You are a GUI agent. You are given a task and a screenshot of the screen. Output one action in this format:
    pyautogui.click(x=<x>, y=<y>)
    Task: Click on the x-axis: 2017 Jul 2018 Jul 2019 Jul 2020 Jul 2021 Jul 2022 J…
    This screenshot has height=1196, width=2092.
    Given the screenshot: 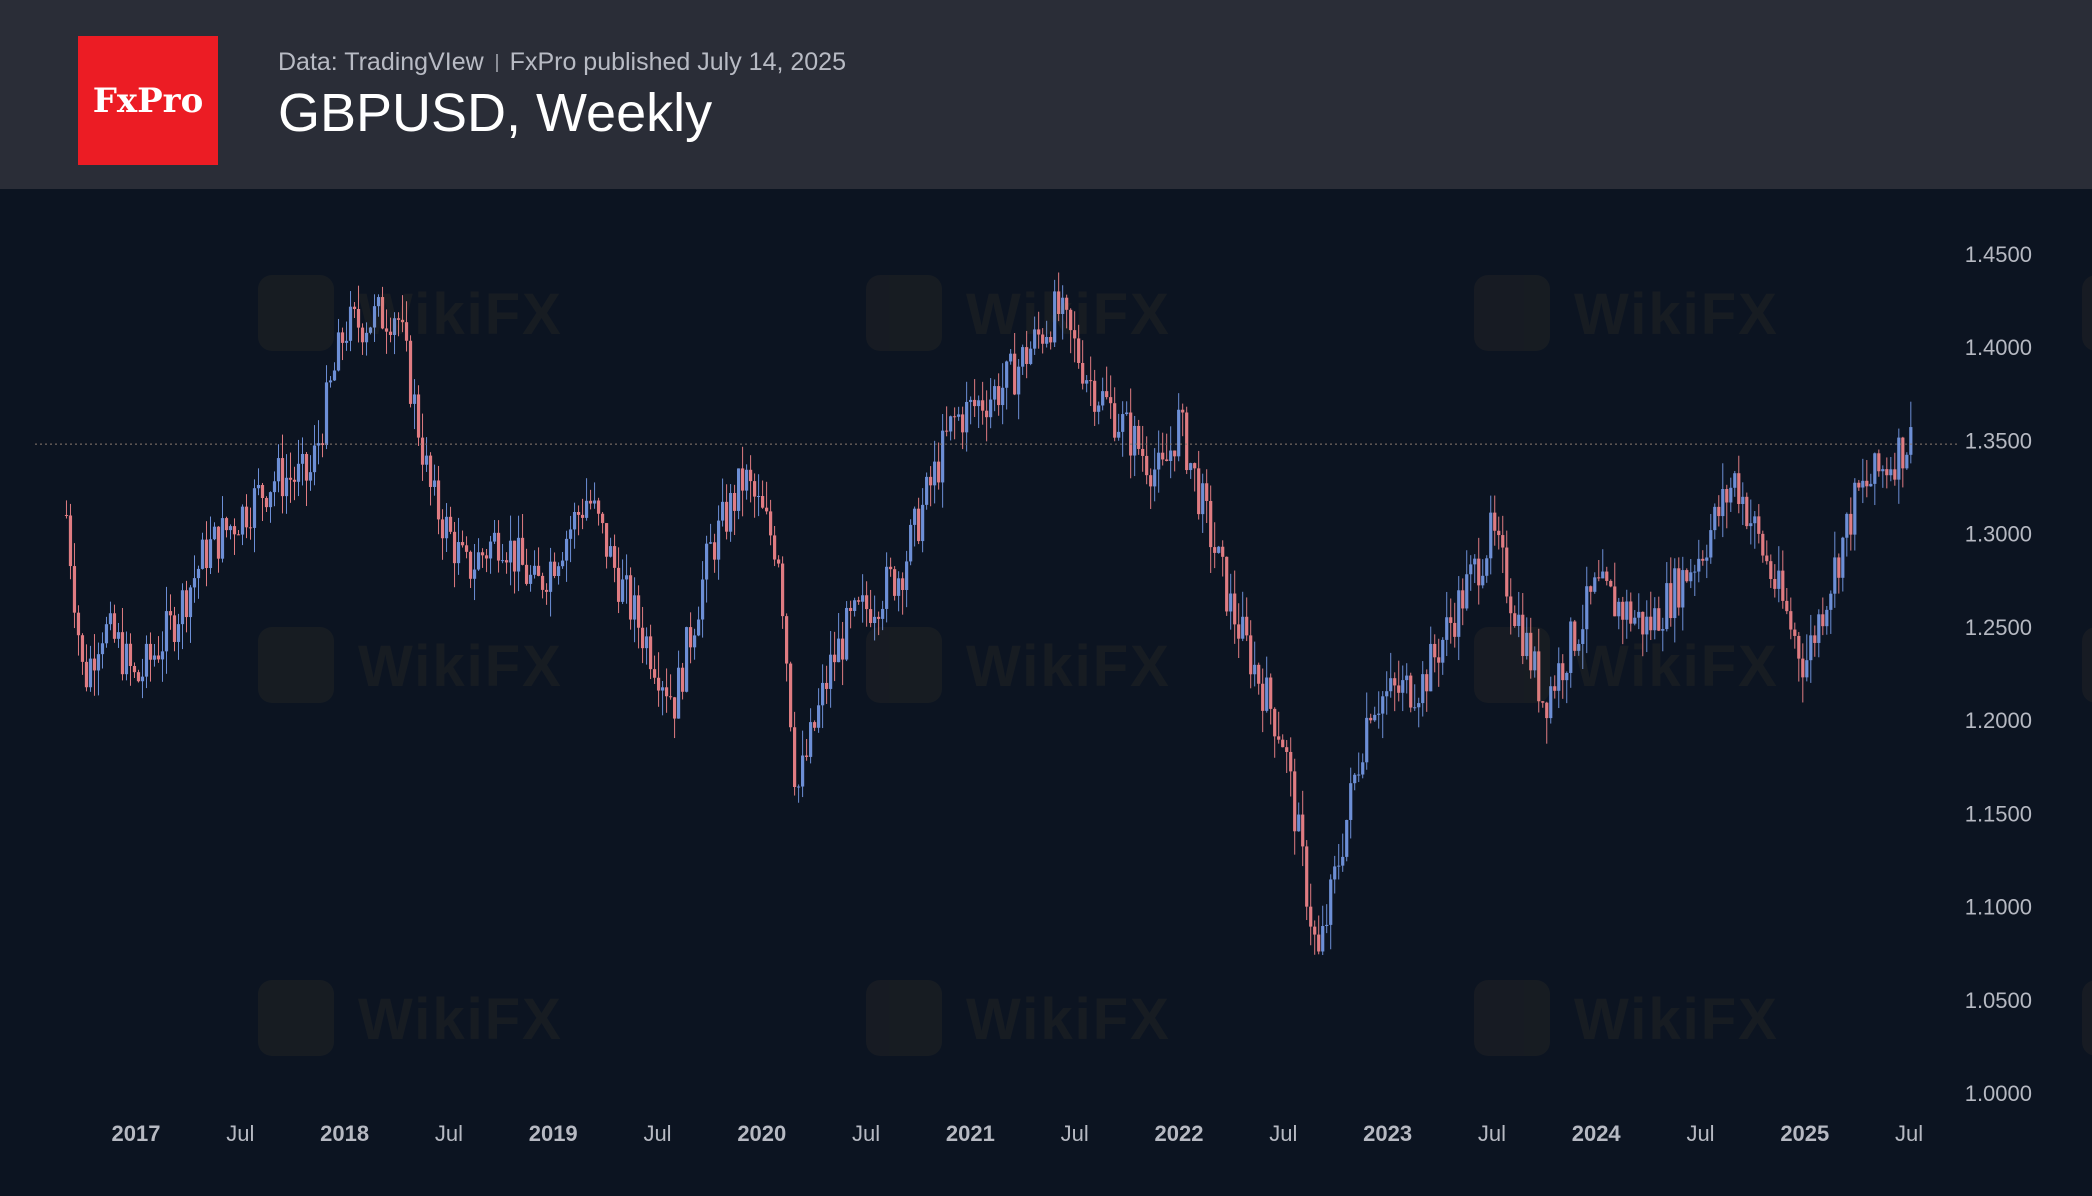 What is the action you would take?
    pyautogui.click(x=1018, y=1133)
    